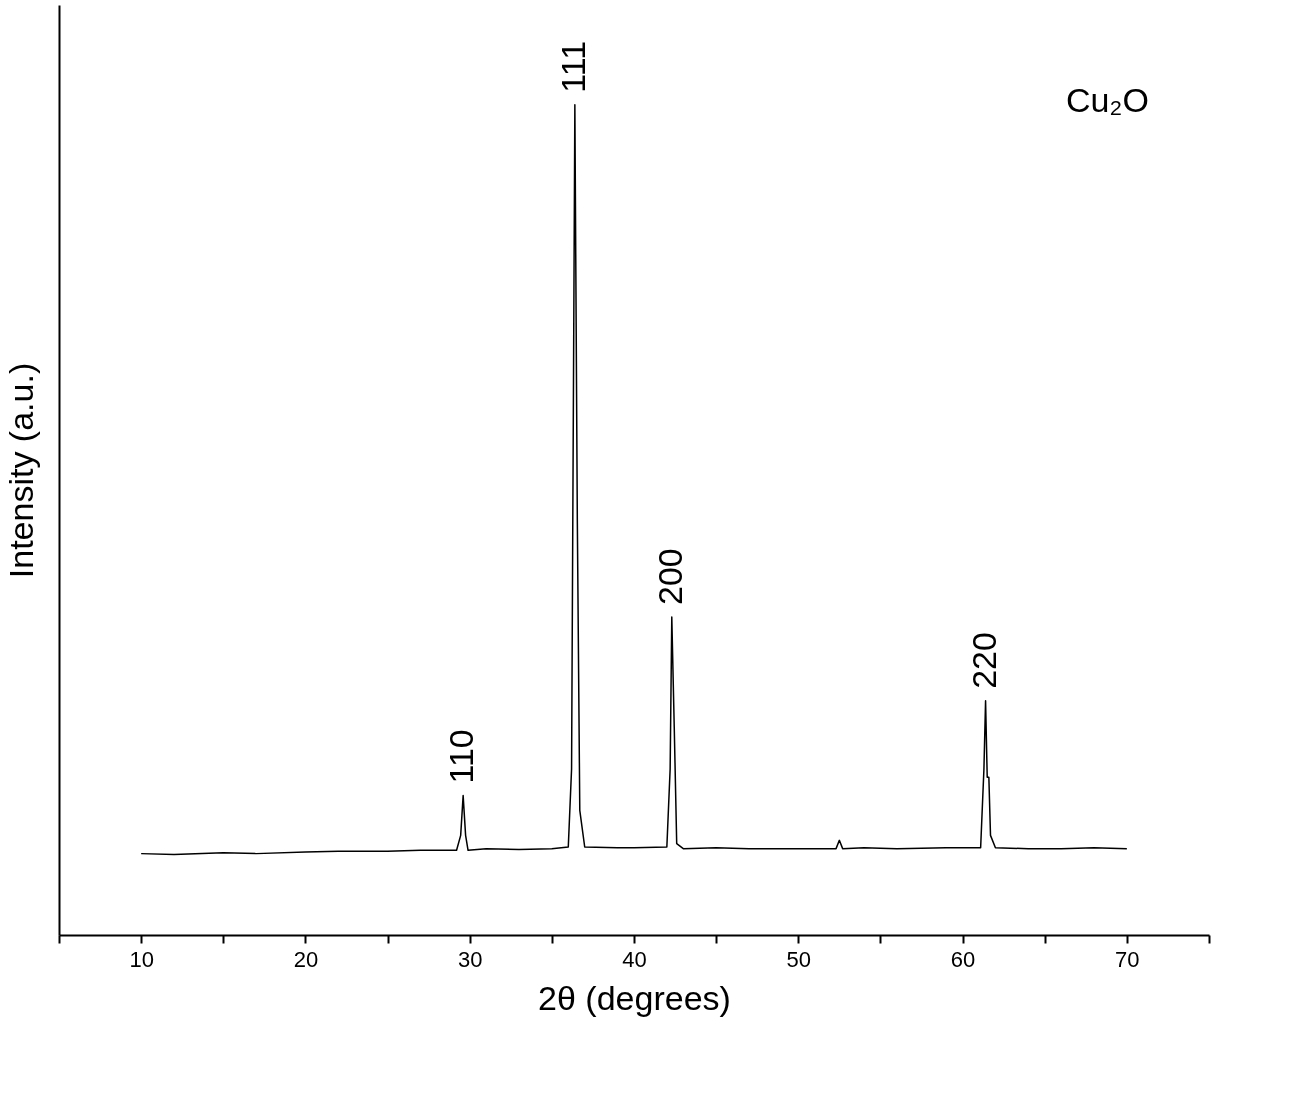 This screenshot has height=1095, width=1291. I want to click on x-tick-label: 40, so click(634, 959).